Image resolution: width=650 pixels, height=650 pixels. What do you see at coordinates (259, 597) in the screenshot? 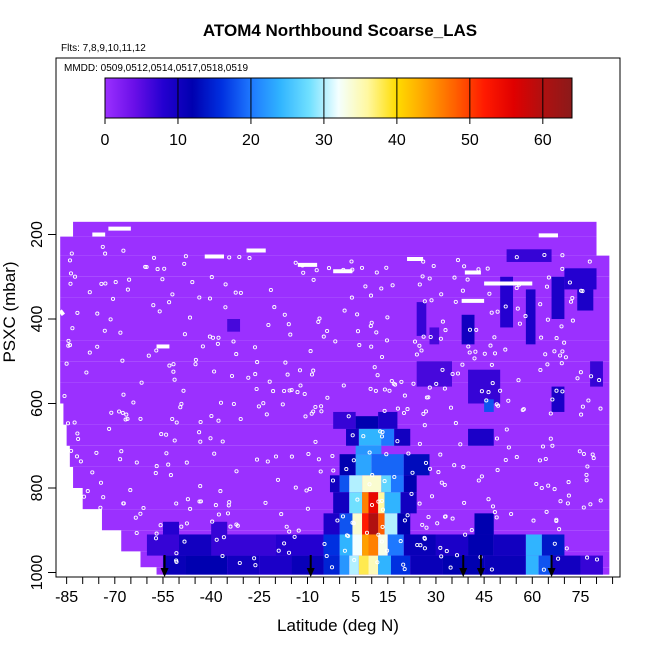
I see `x-tick-label: -25` at bounding box center [259, 597].